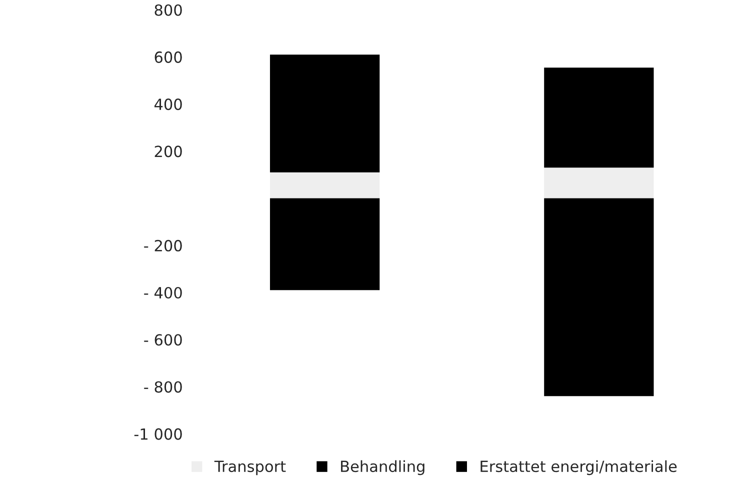 The width and height of the screenshot is (751, 493). I want to click on y-tick-label: 200, so click(168, 152).